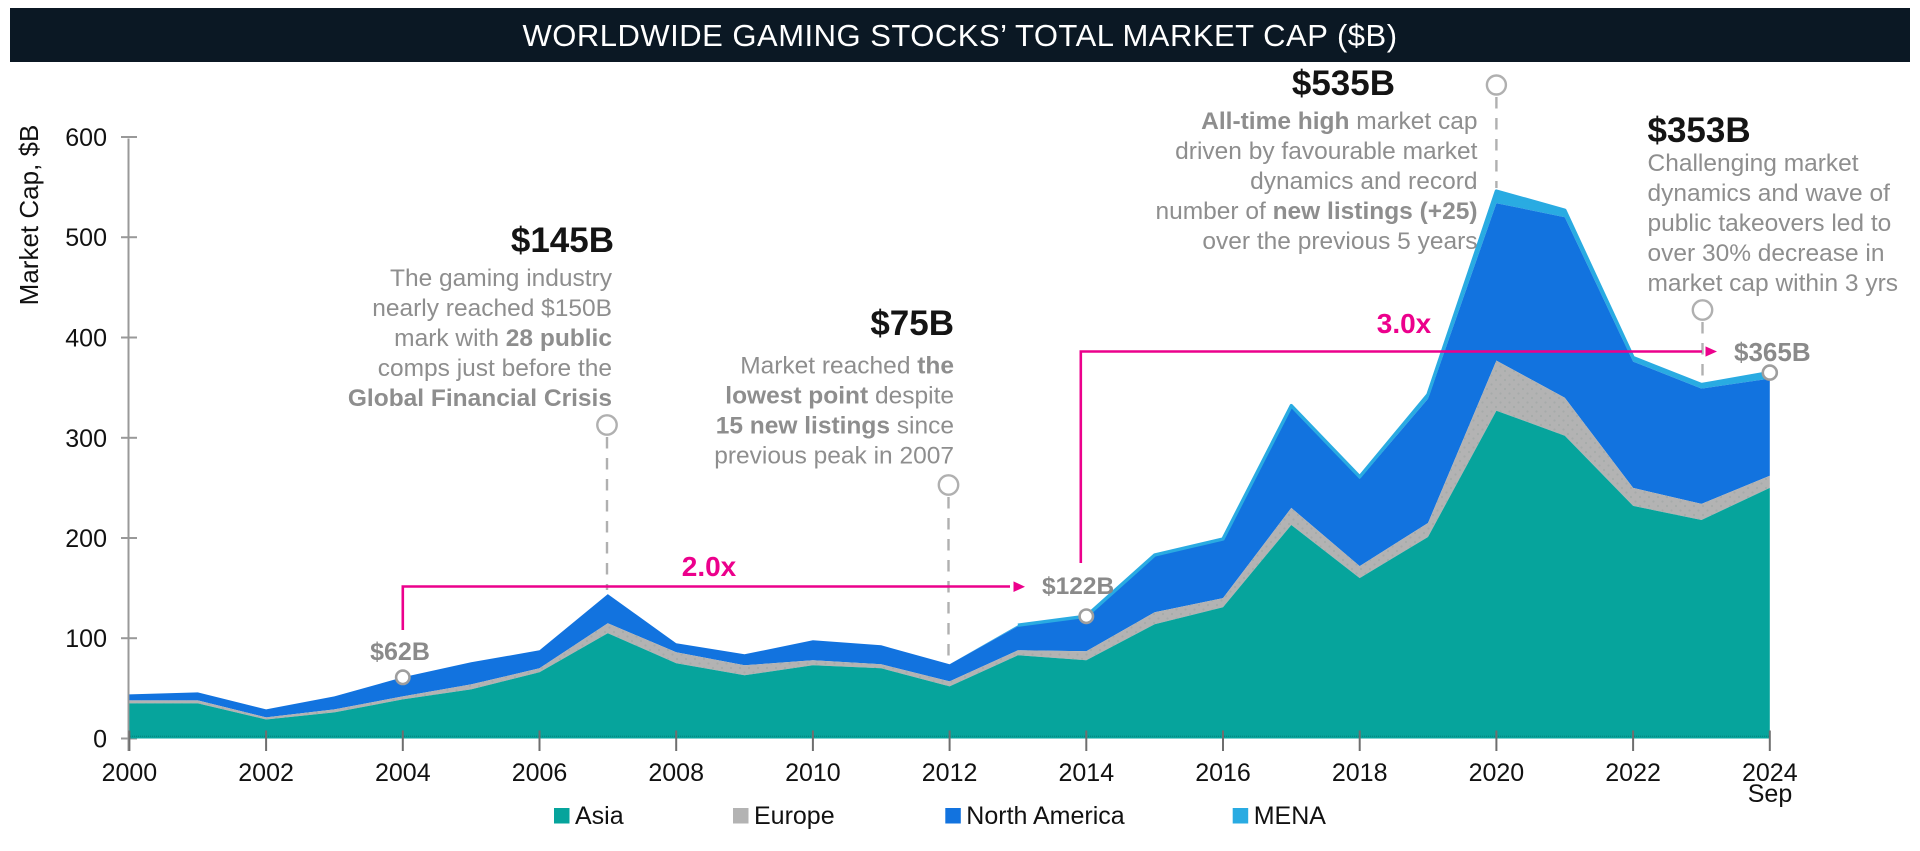 This screenshot has height=851, width=1920. Describe the element at coordinates (86, 539) in the screenshot. I see `svg-text: 200` at that location.